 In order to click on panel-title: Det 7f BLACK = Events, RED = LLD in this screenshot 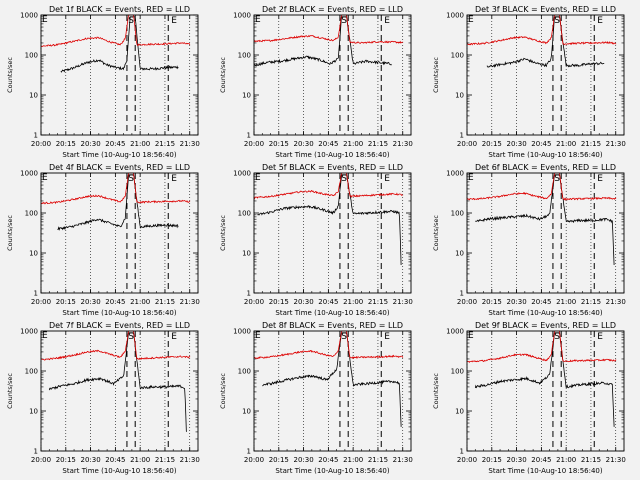, I will do `click(119, 325)`.